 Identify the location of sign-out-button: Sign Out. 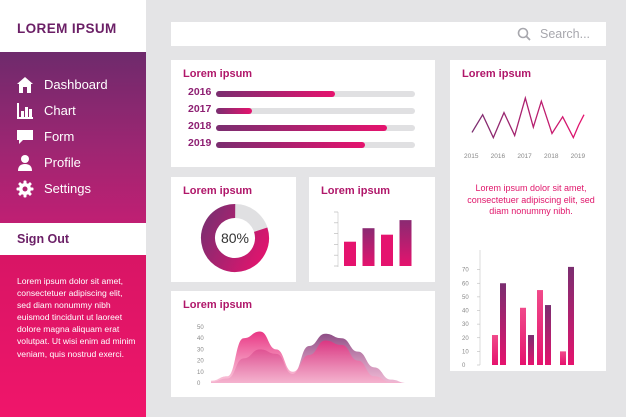
(73, 239).